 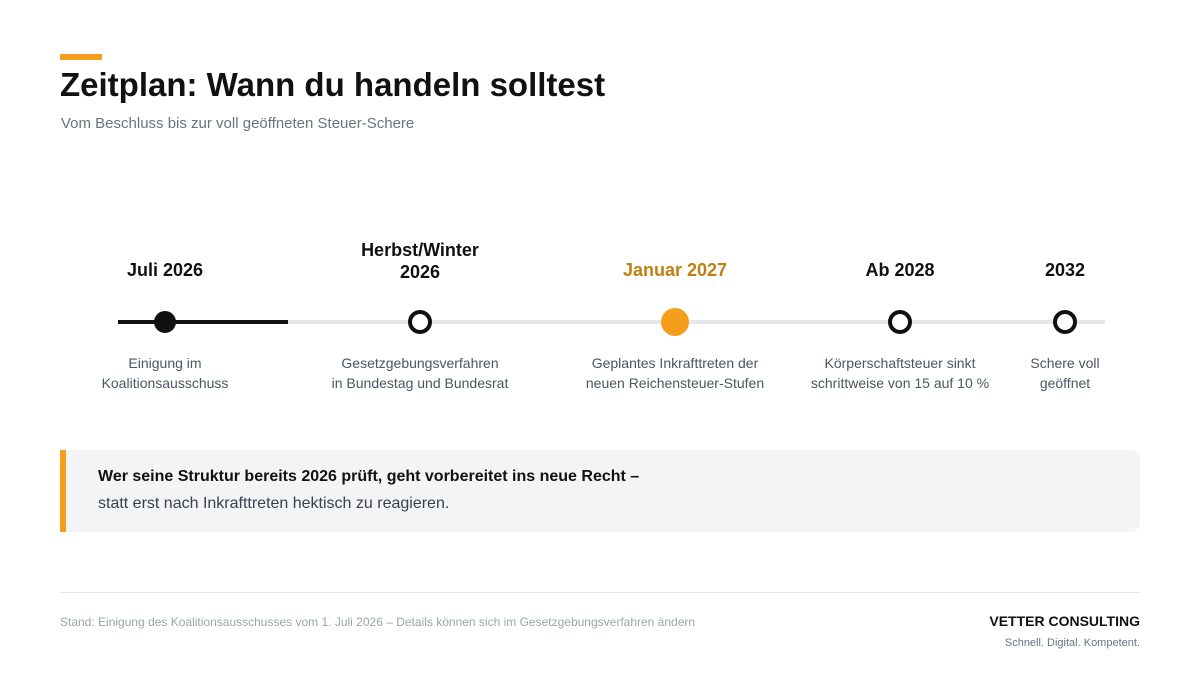 What do you see at coordinates (675, 270) in the screenshot?
I see `milestone-date: Januar 2027` at bounding box center [675, 270].